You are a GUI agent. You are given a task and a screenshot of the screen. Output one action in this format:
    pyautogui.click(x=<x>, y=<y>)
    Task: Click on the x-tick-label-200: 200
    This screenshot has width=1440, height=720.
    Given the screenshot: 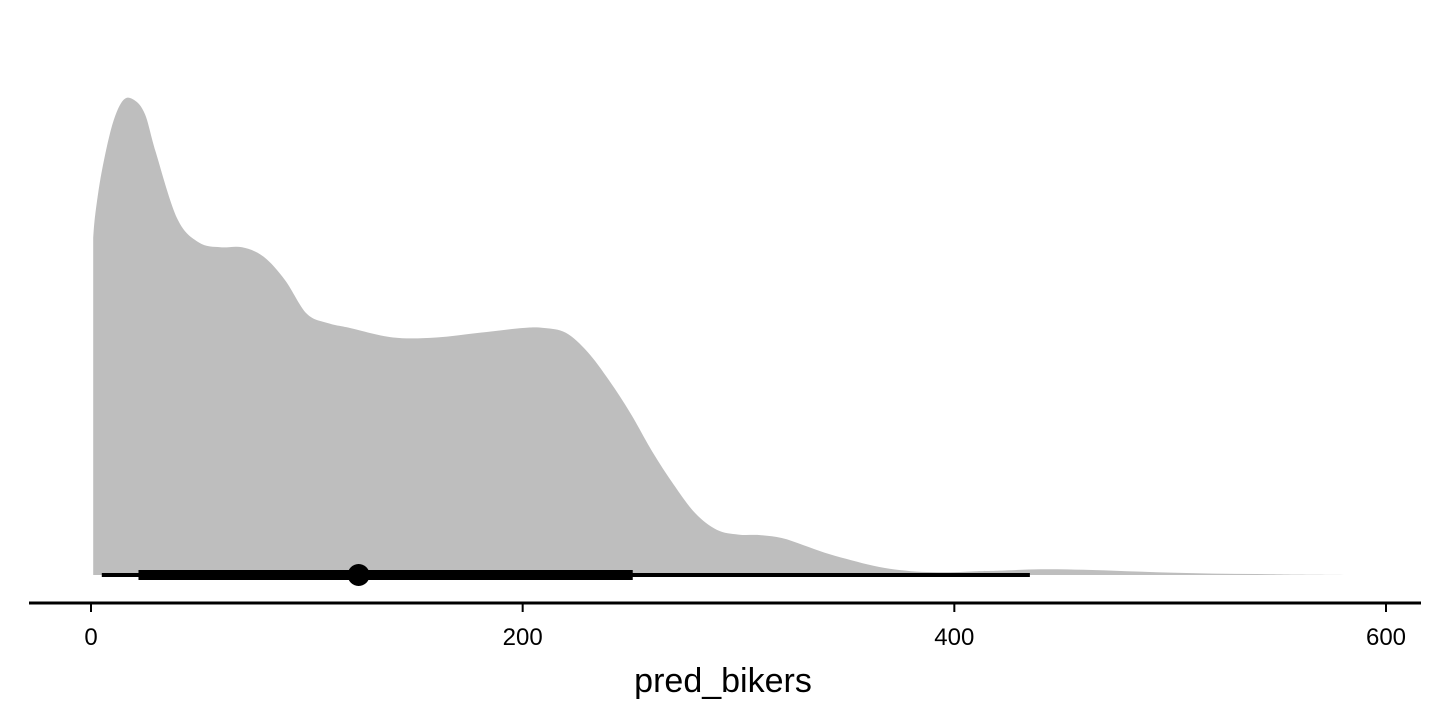 What is the action you would take?
    pyautogui.click(x=523, y=637)
    